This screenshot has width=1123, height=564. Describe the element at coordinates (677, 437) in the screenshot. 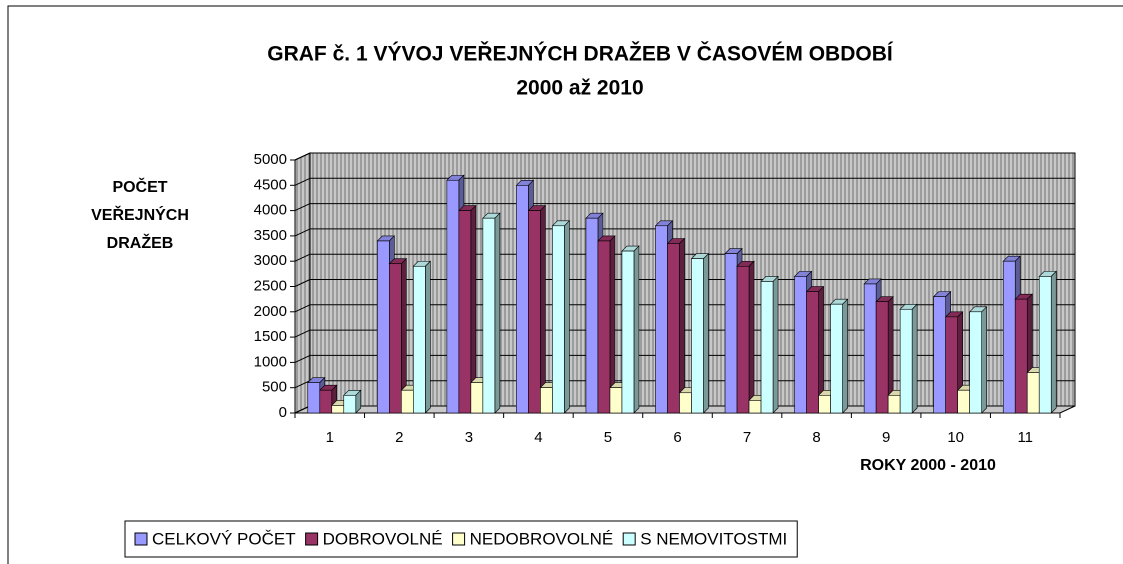

I see `x-tick-label: 6` at that location.